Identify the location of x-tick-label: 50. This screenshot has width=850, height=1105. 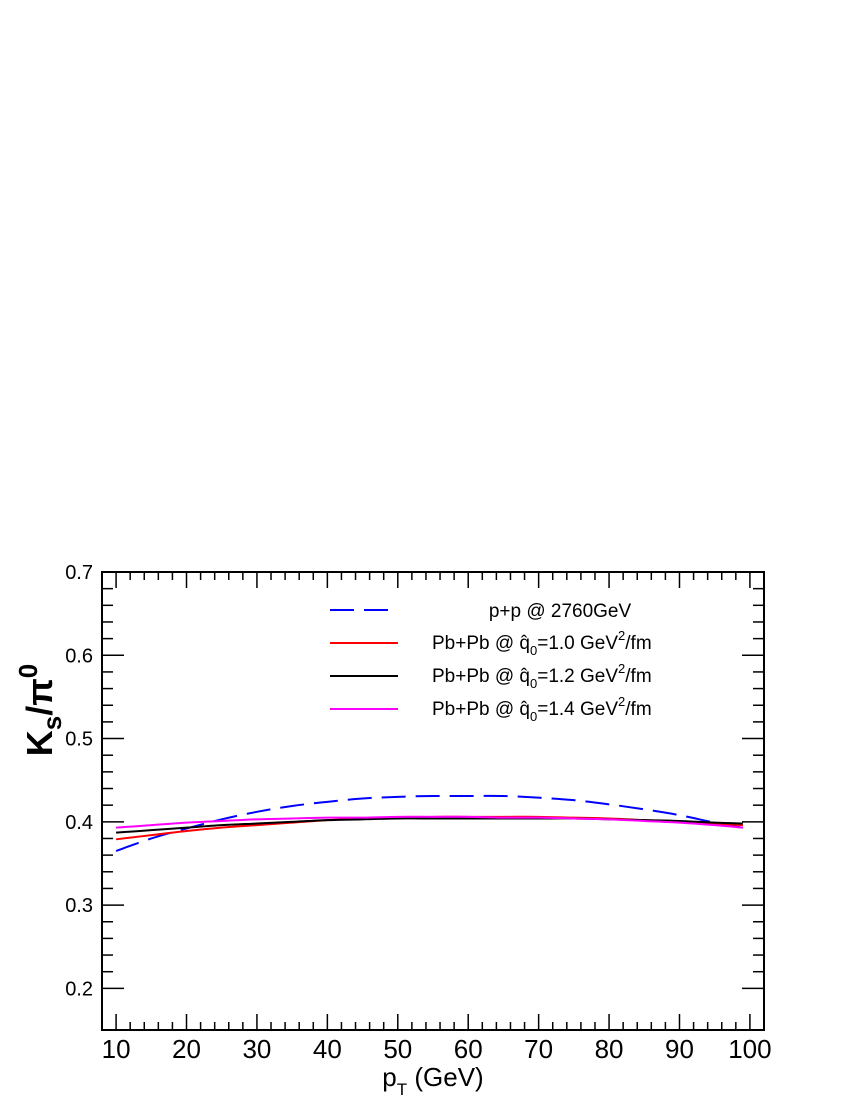
(397, 1049).